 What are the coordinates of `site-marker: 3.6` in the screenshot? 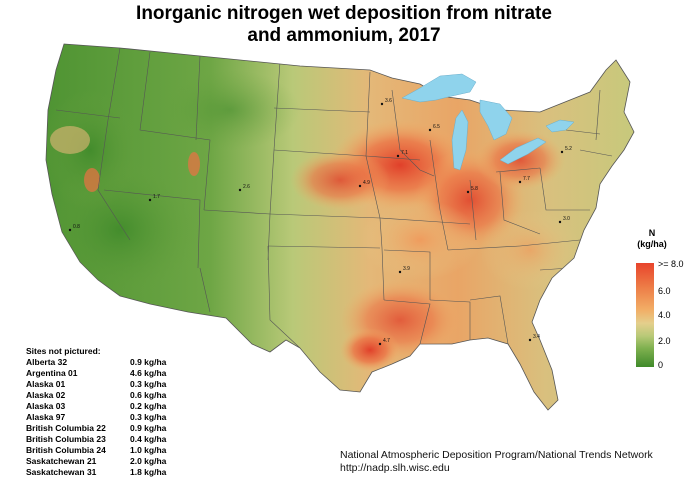 It's located at (386, 102).